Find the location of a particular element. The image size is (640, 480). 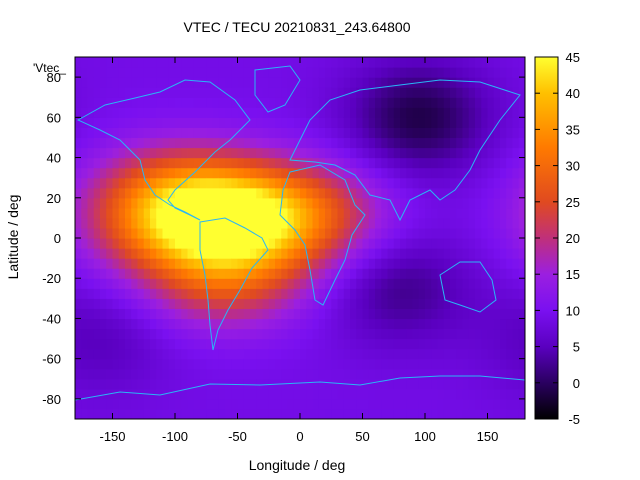

x-tick-label: 50 is located at coordinates (362, 436).